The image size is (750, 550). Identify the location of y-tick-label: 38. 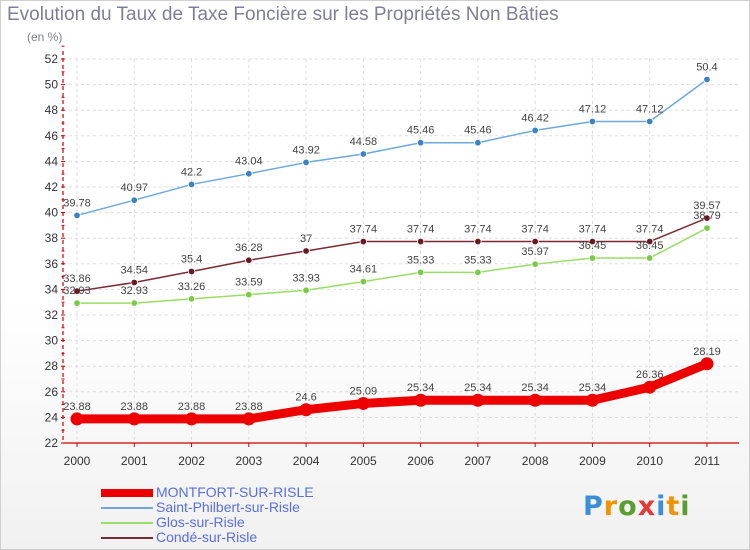
(52, 238).